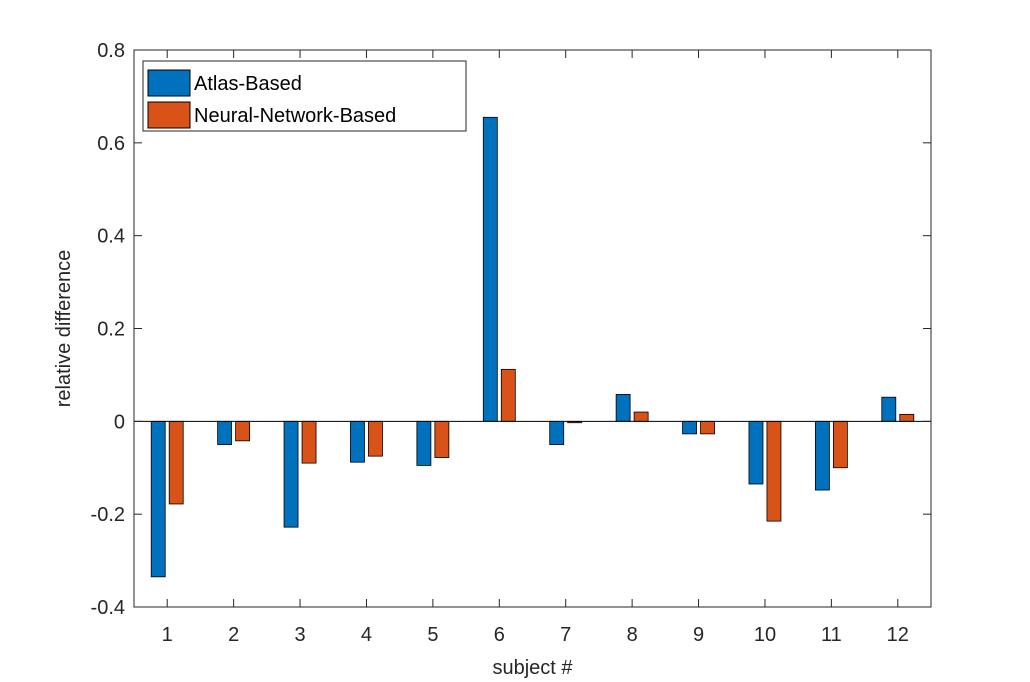 Image resolution: width=1030 pixels, height=682 pixels. What do you see at coordinates (765, 635) in the screenshot?
I see `x-tick-label: 10` at bounding box center [765, 635].